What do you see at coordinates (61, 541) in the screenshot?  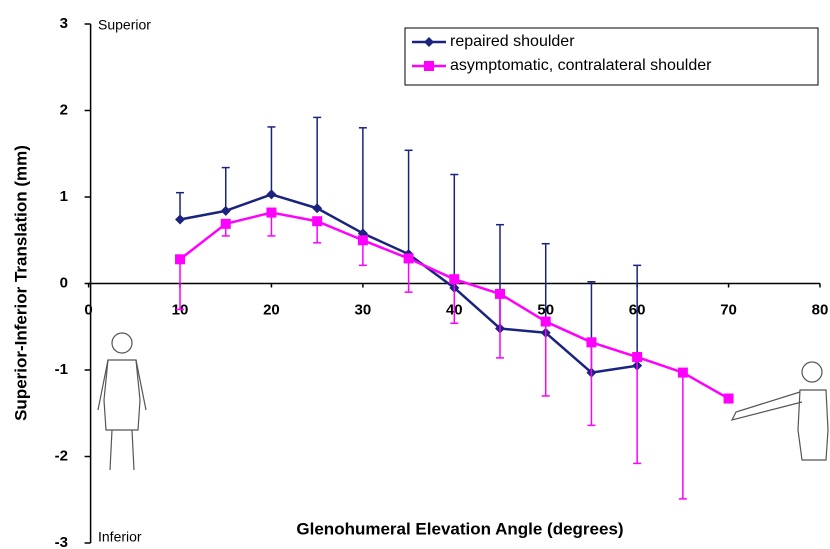 I see `y-tick-label: -3` at bounding box center [61, 541].